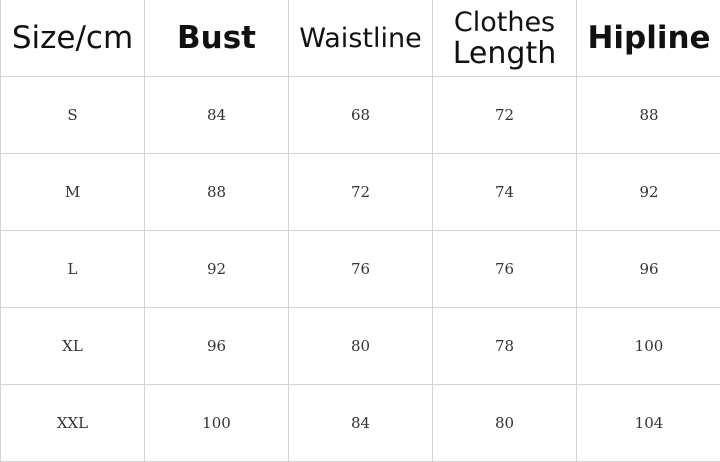  What do you see at coordinates (216, 423) in the screenshot?
I see `cell-bust: 100` at bounding box center [216, 423].